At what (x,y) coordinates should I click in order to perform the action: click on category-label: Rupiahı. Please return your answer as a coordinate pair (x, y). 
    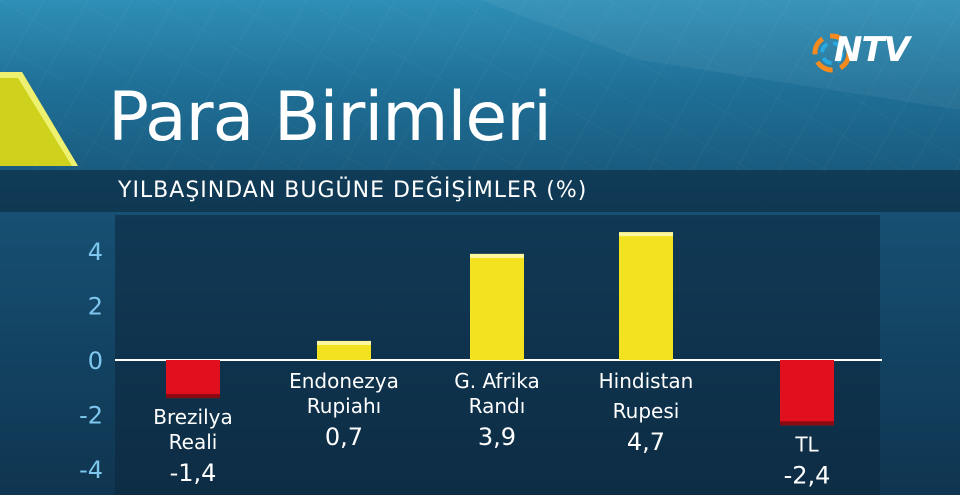
    Looking at the image, I should click on (344, 406).